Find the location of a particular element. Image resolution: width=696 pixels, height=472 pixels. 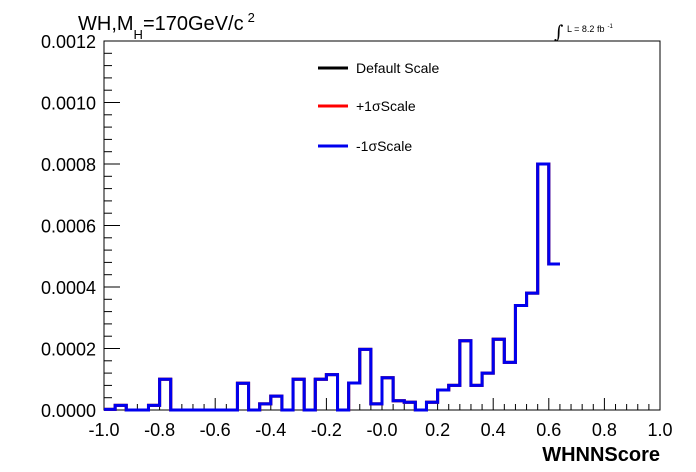

legend-label-plus-1sigma: +1σScale is located at coordinates (386, 106).